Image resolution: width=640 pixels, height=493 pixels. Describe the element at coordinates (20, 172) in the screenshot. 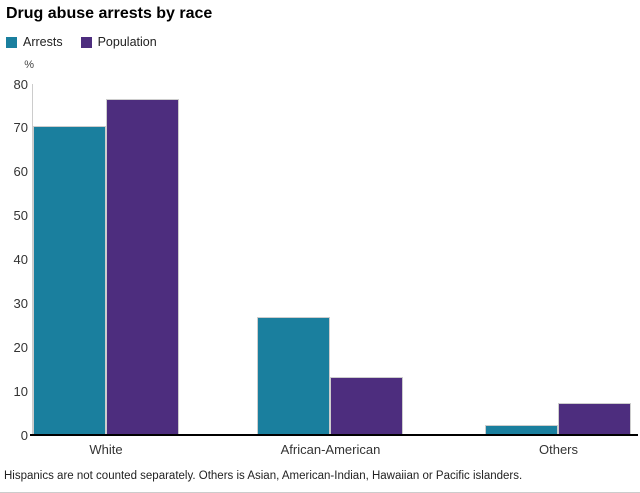

I see `y-tick-label-60: 60` at that location.